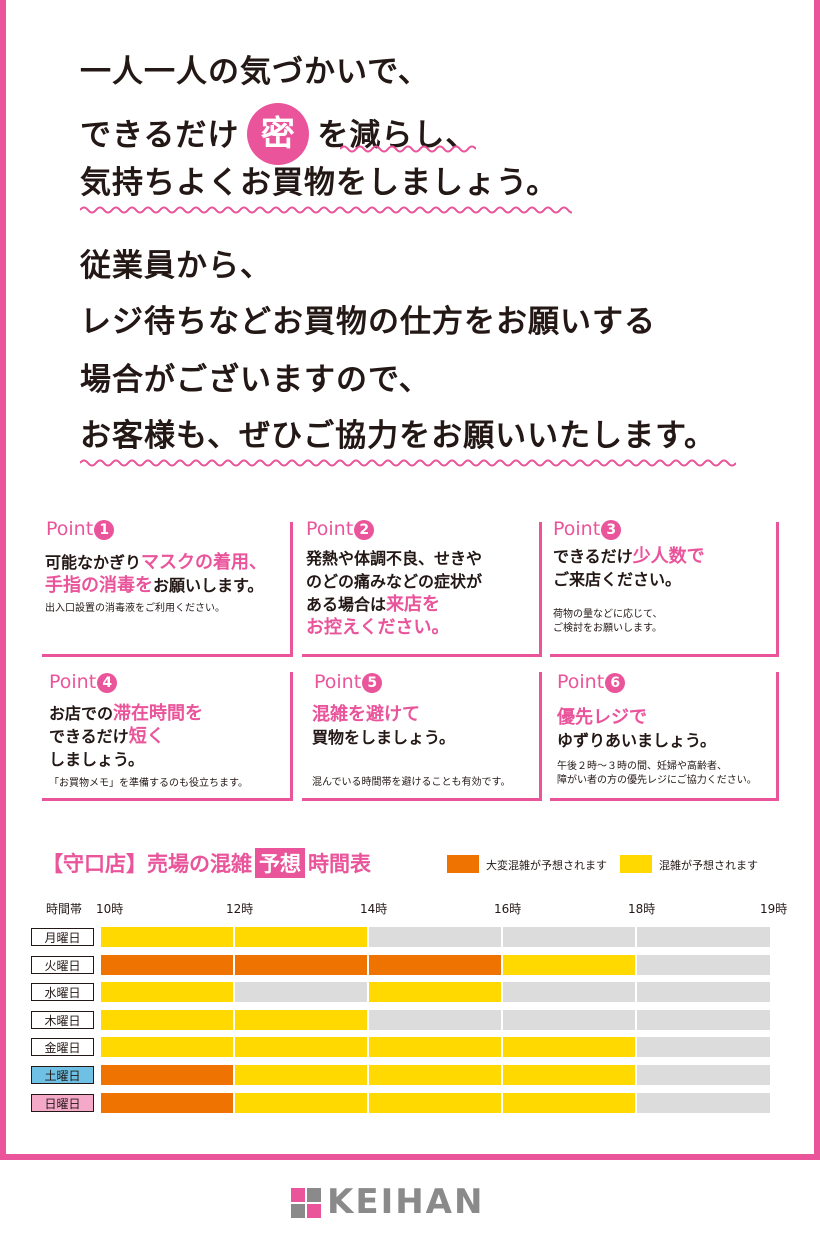  Describe the element at coordinates (158, 713) in the screenshot. I see `point-highlight: 滞在時間を` at that location.